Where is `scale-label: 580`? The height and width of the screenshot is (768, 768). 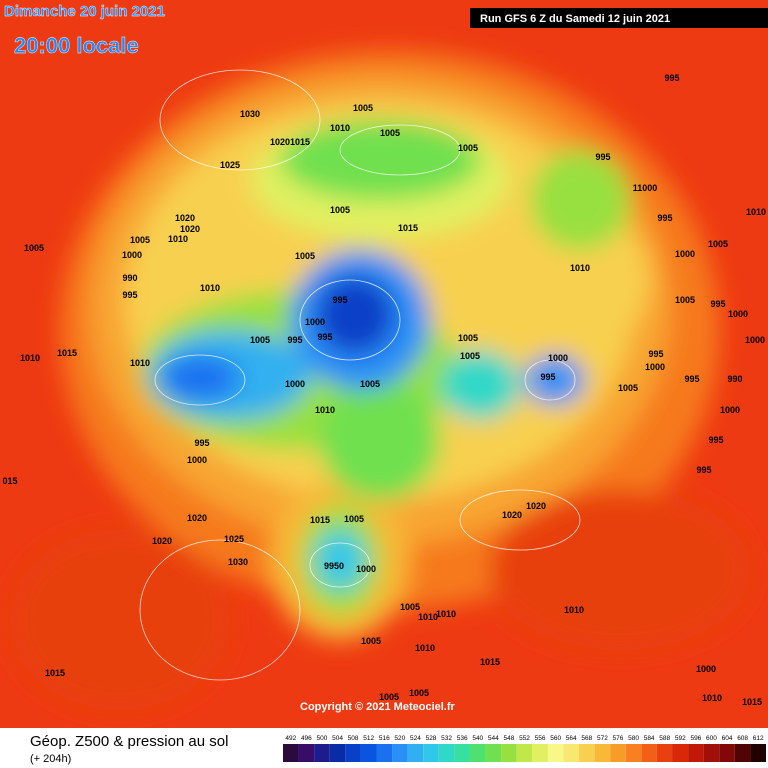
scale-label: 580 is located at coordinates (633, 738).